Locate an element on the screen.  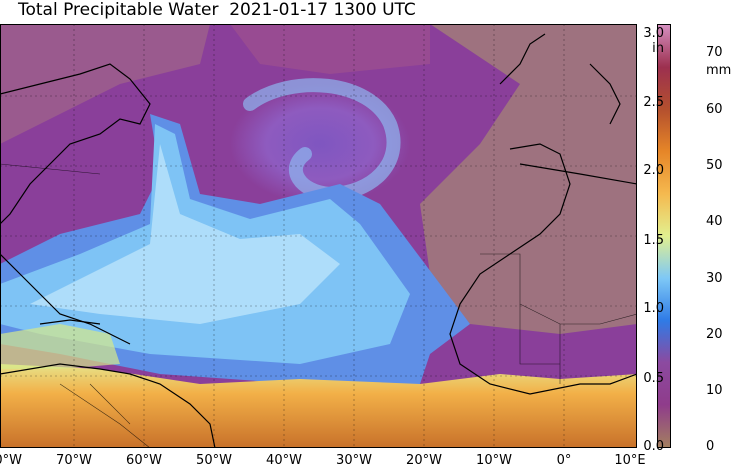
colorbar-mm-tick: 40 is located at coordinates (714, 221).